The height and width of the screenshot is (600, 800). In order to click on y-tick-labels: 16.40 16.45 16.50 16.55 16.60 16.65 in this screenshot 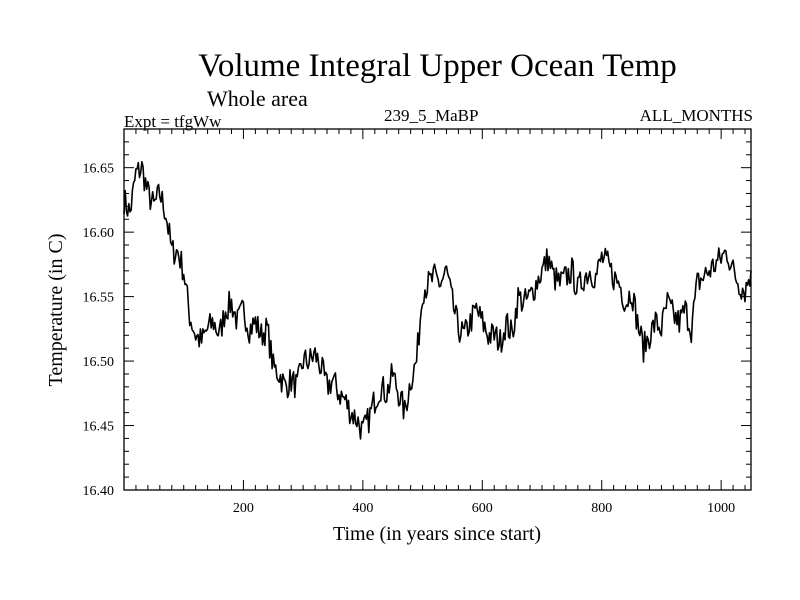, I will do `click(99, 330)`.